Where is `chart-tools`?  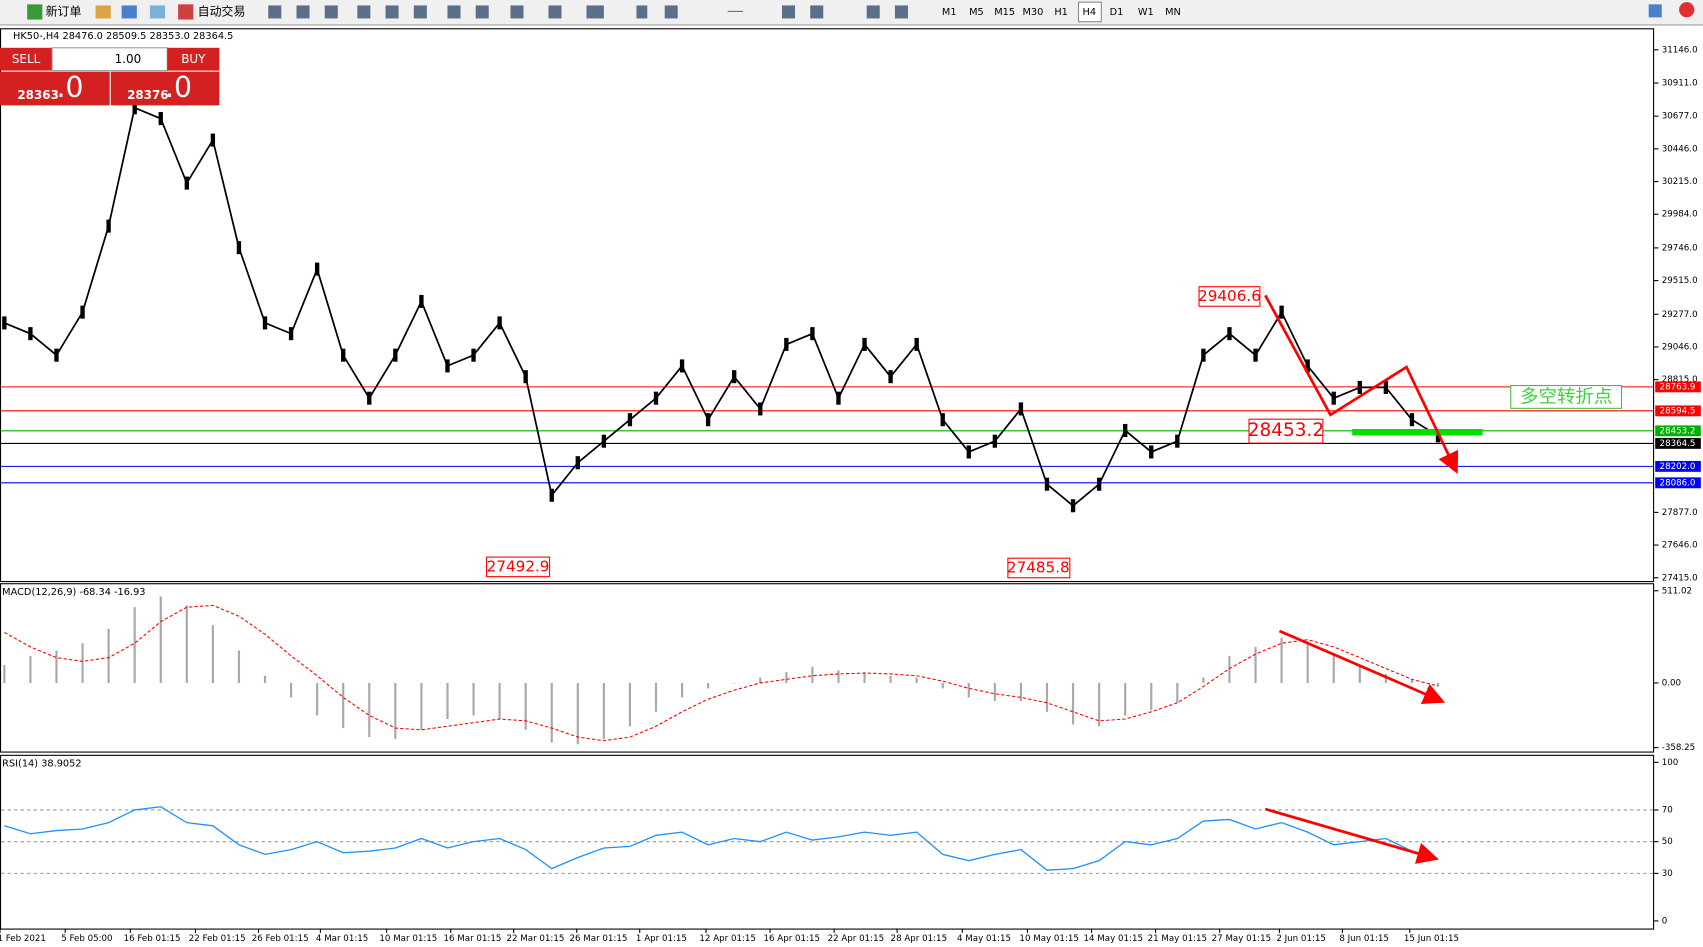 chart-tools is located at coordinates (588, 12).